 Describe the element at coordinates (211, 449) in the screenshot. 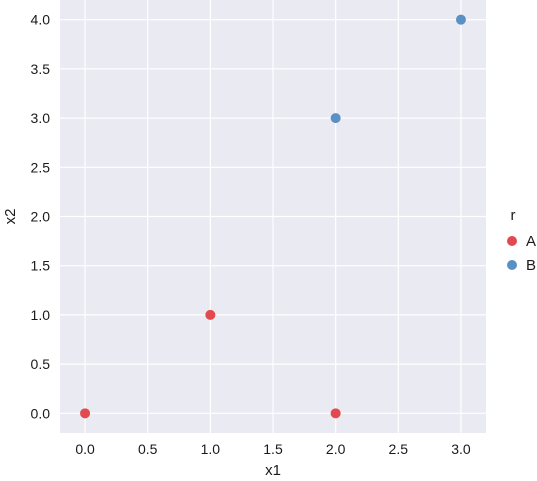

I see `x-tick-label-2: 1.0` at that location.